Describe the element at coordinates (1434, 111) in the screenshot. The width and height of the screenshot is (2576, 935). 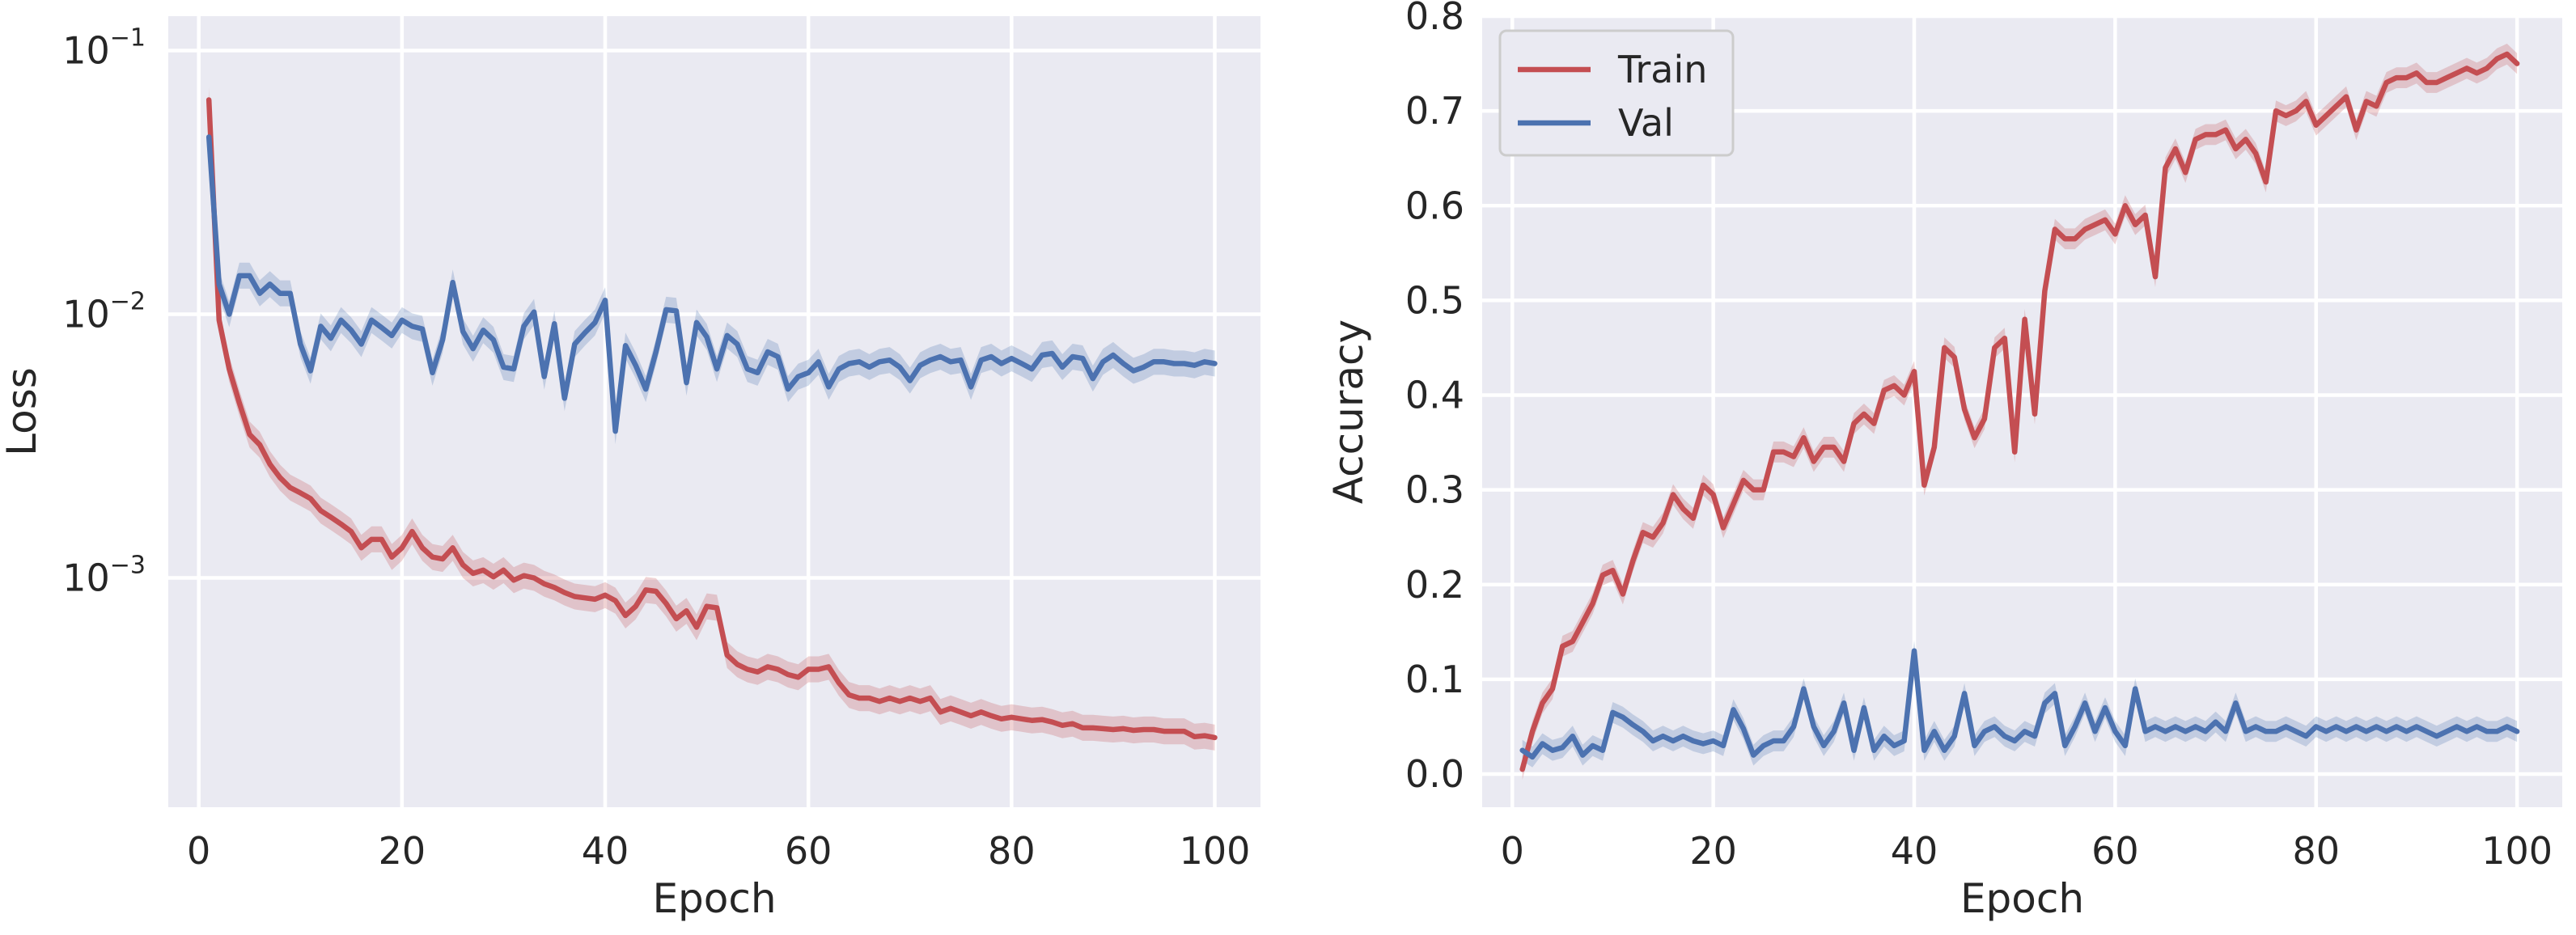
I see `y-tick-label: 0.7` at that location.